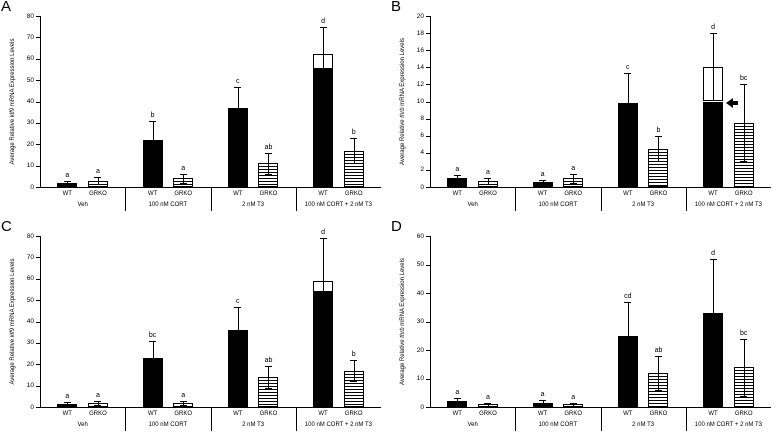 This screenshot has width=779, height=439. I want to click on significance-letter: d, so click(323, 21).